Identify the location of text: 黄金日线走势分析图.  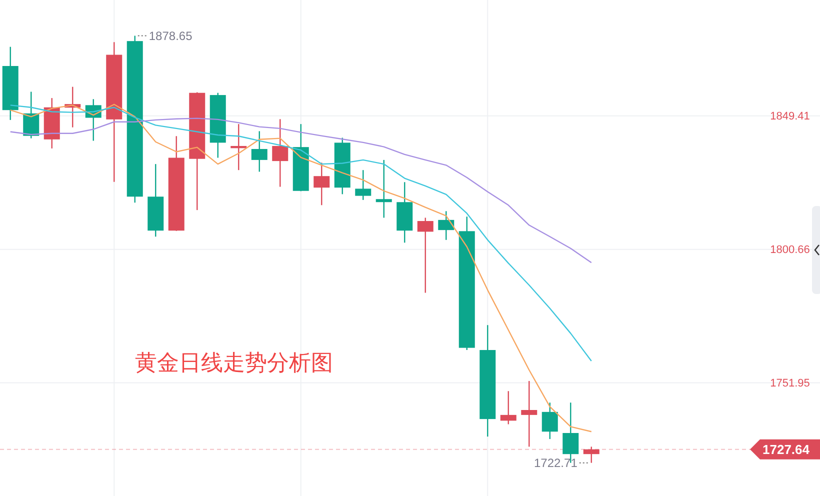
(234, 363).